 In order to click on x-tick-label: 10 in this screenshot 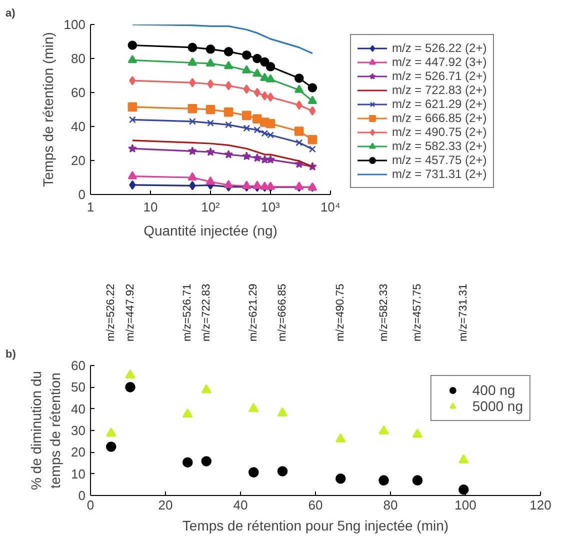, I will do `click(150, 207)`.